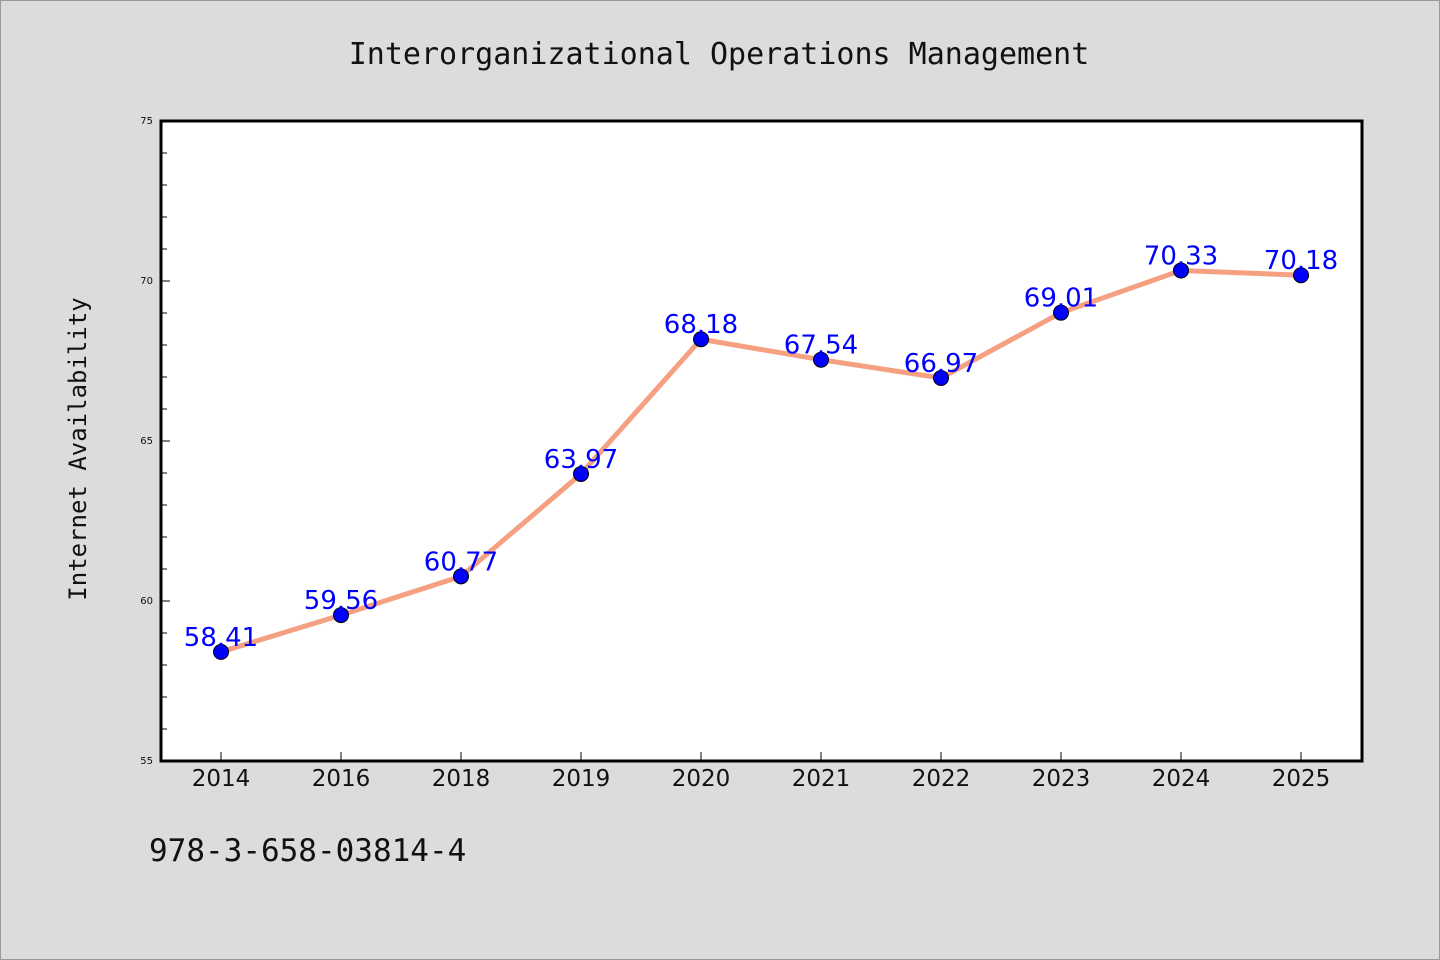 This screenshot has width=1440, height=960. Describe the element at coordinates (146, 121) in the screenshot. I see `y-tick-label: 75` at that location.